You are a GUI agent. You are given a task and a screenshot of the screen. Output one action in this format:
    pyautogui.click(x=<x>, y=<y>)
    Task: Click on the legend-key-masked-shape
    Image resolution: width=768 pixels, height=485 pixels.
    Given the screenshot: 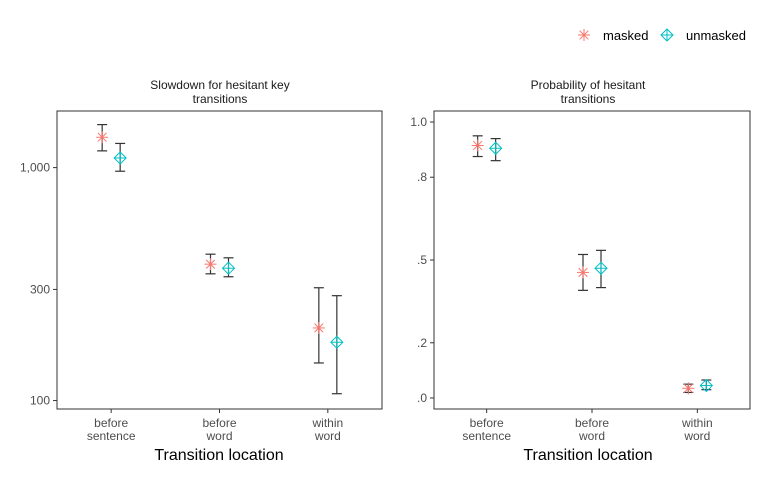 What is the action you would take?
    pyautogui.click(x=584, y=35)
    